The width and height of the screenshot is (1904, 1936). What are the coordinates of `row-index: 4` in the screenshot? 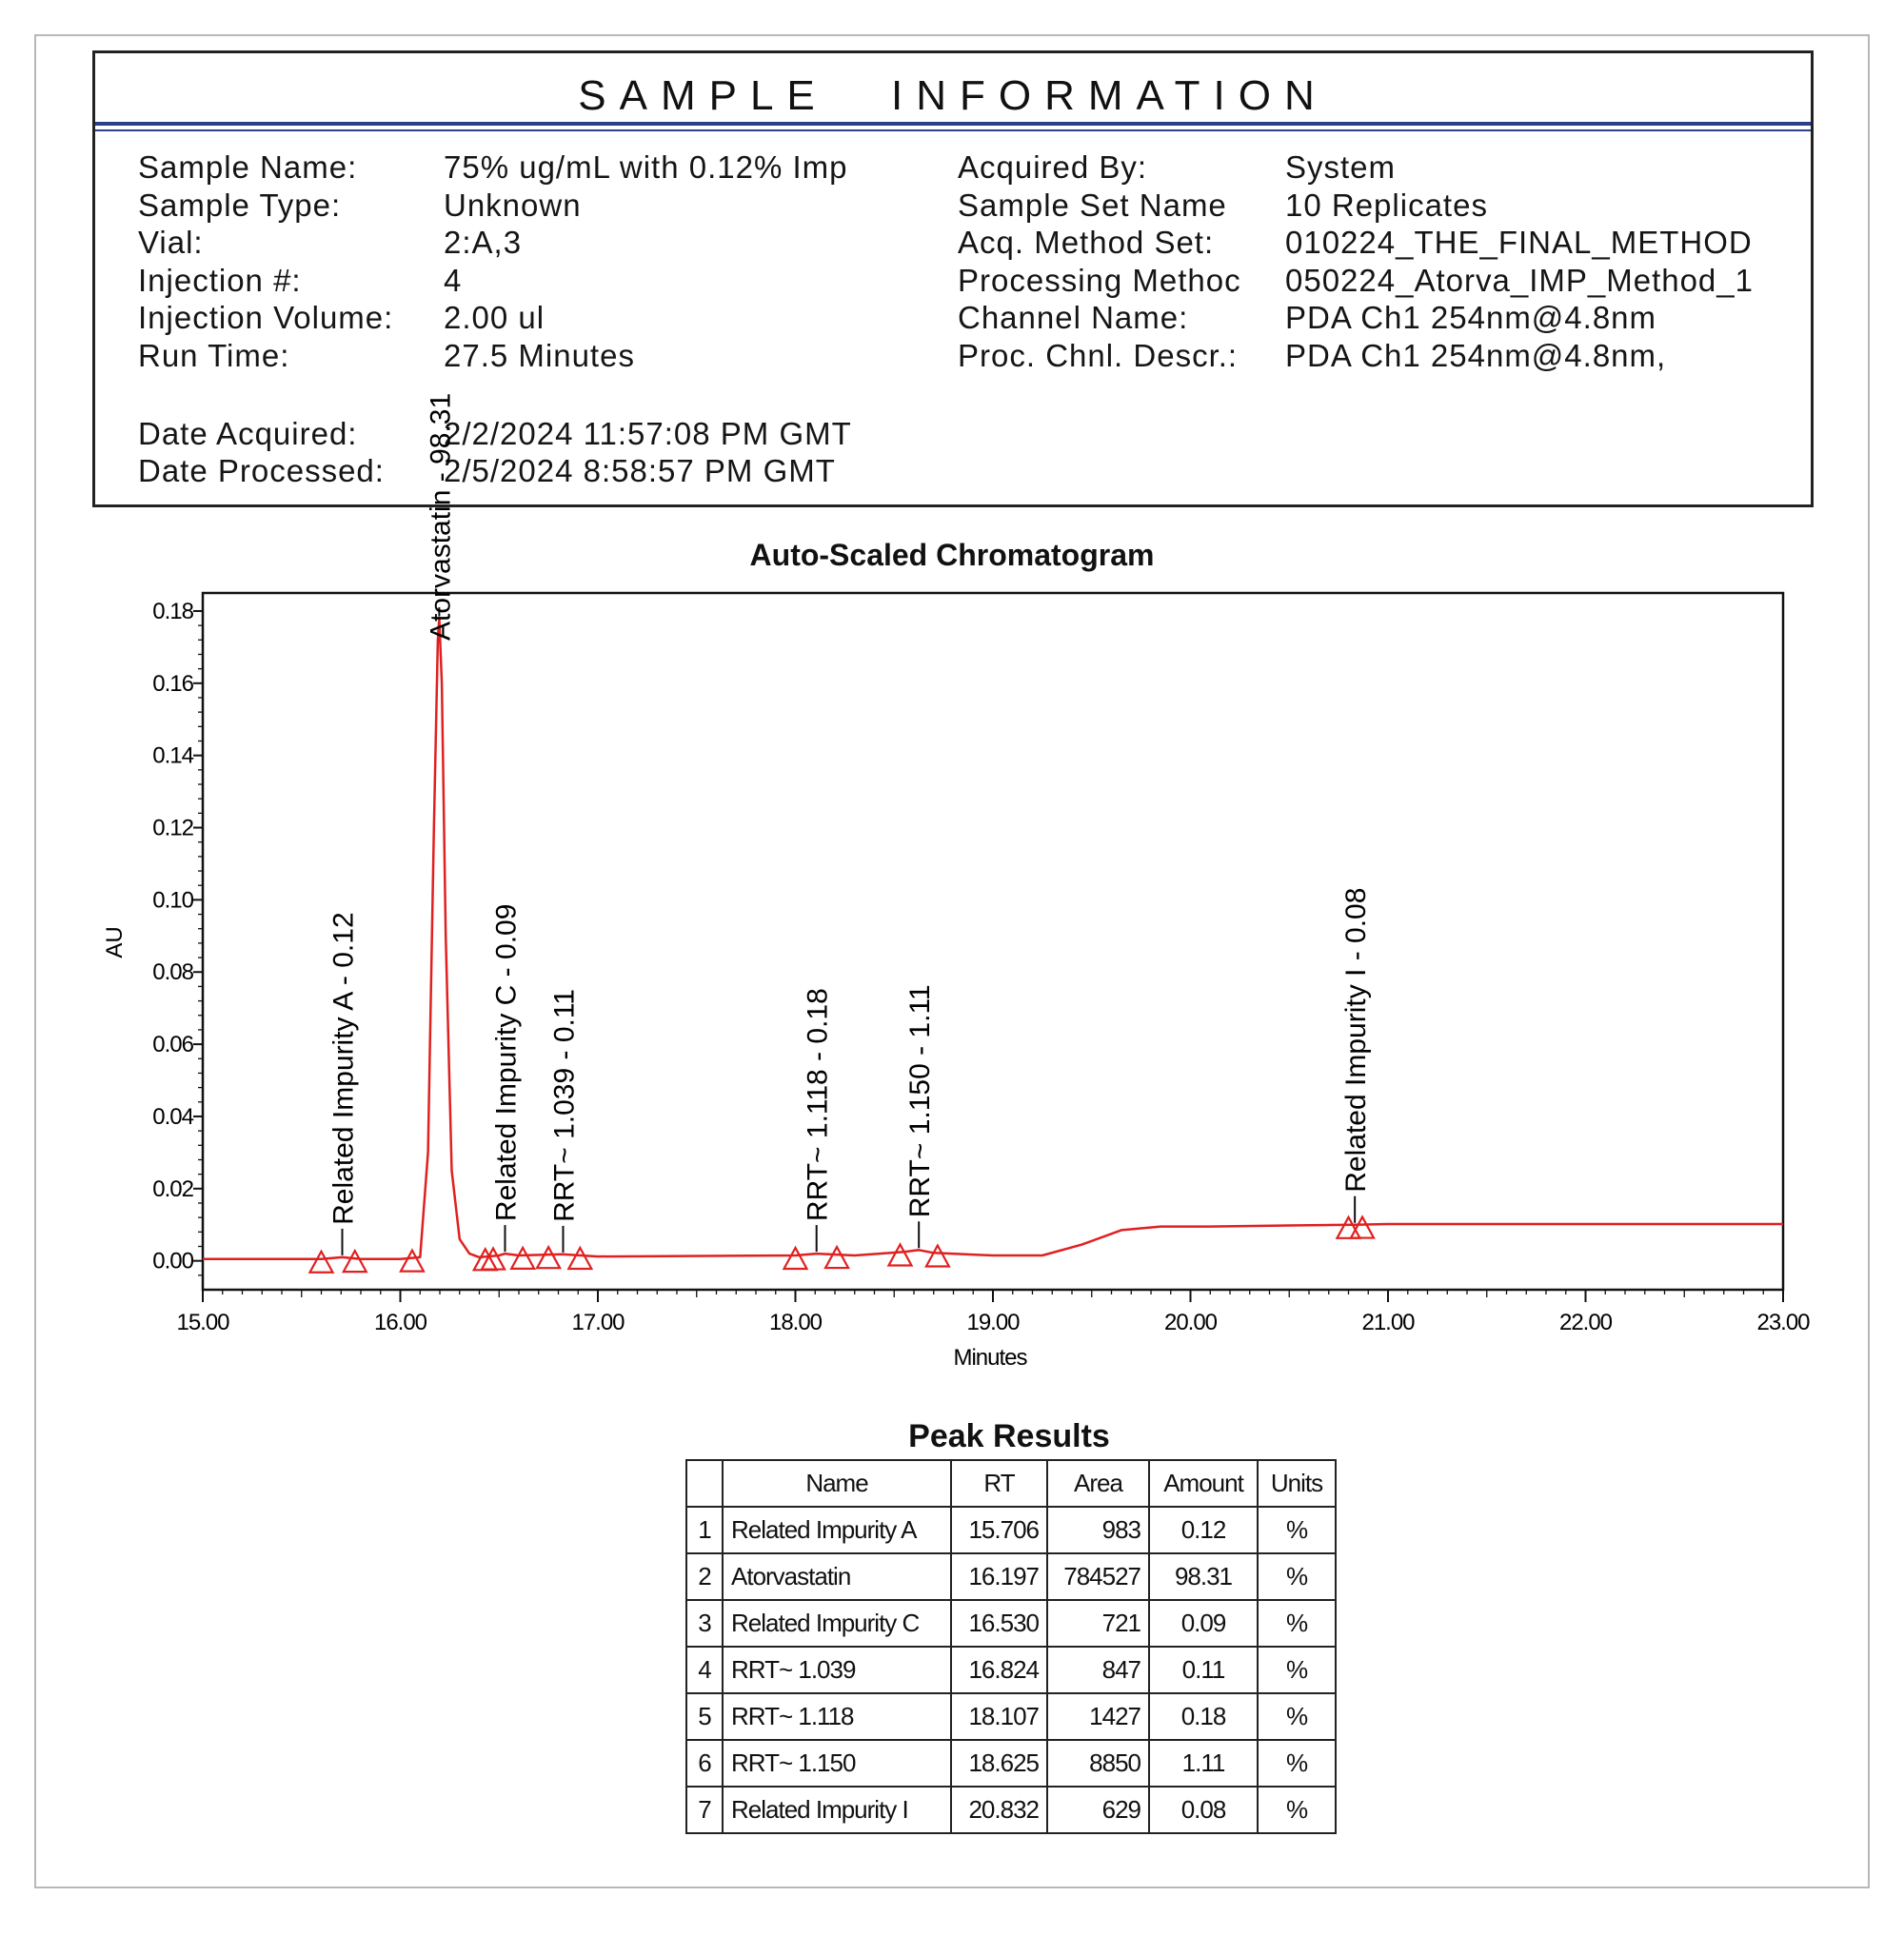 It's located at (704, 1670).